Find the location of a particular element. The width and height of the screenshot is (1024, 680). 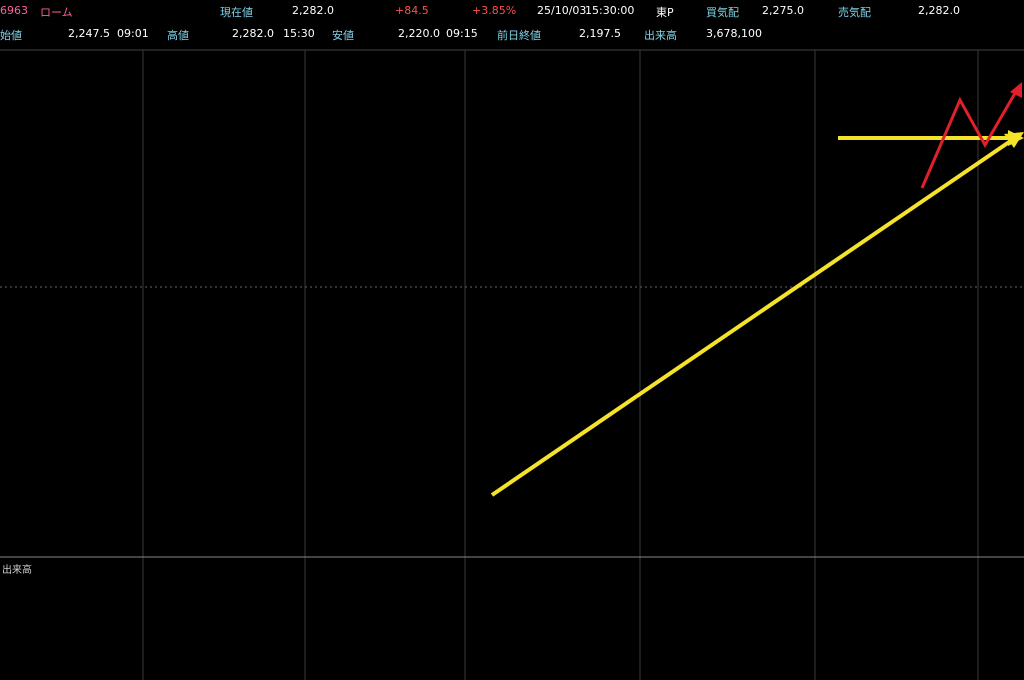

header-field: 買気配 is located at coordinates (722, 12).